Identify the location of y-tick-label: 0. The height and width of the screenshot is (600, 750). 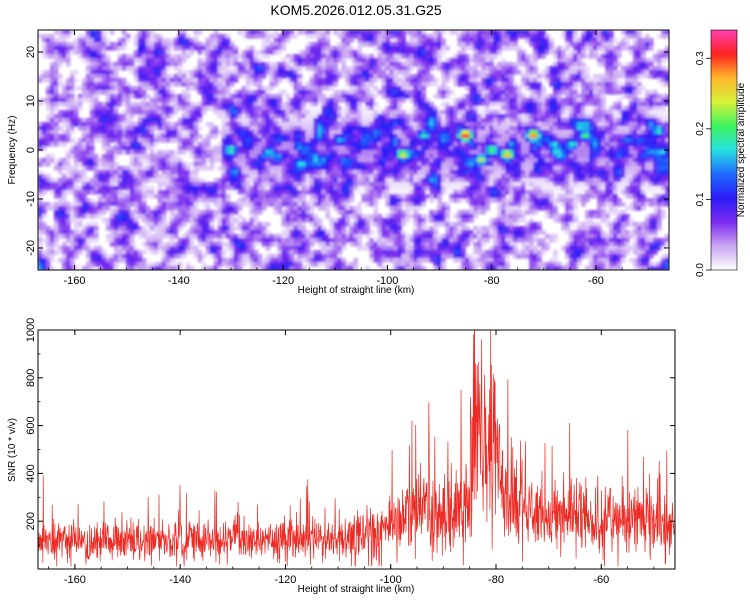
(31, 150).